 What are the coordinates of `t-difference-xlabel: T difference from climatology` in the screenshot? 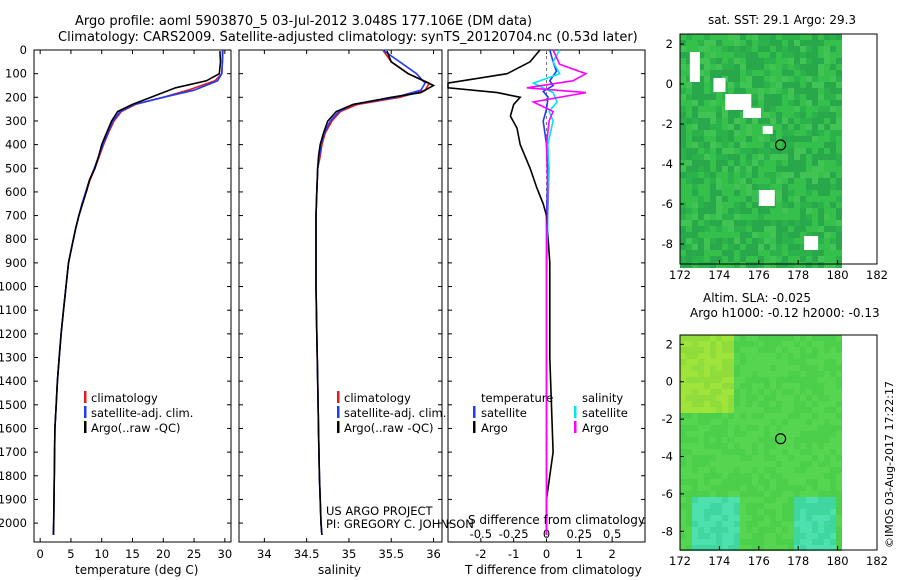 It's located at (553, 570).